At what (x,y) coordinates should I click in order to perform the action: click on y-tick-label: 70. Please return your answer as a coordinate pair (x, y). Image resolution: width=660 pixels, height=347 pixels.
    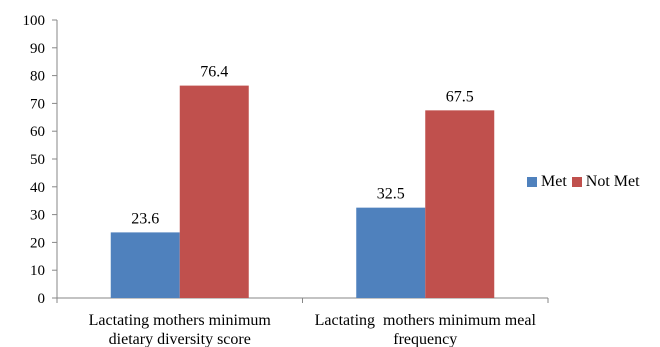
    Looking at the image, I should click on (37, 104).